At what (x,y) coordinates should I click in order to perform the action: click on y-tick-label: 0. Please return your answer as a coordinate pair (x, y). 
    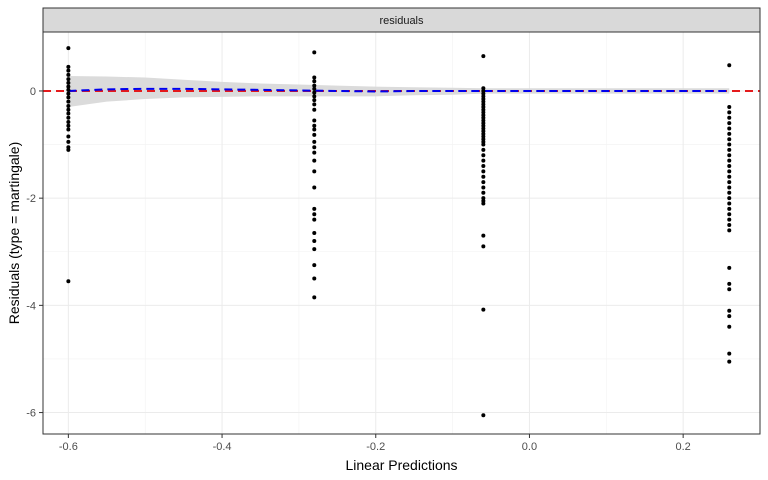
    Looking at the image, I should click on (33, 92).